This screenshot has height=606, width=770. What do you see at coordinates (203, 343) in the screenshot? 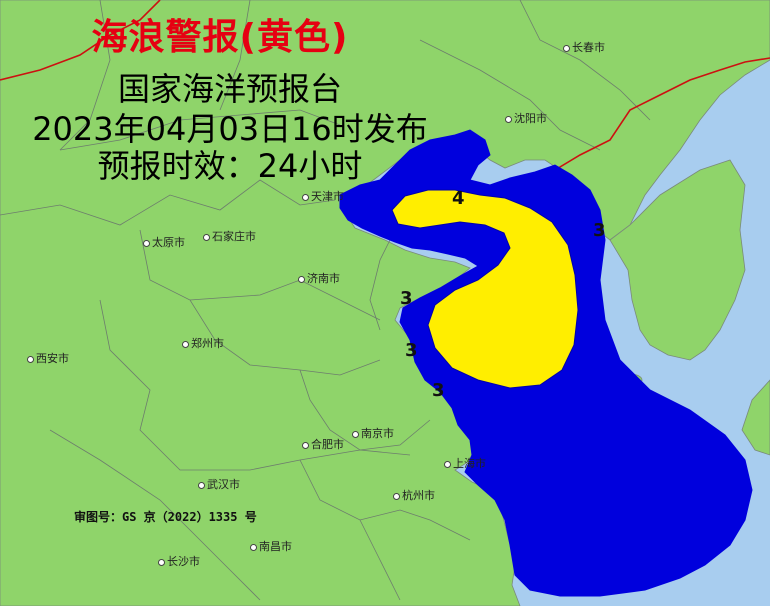
I see `city-label-zhengzhou: 郑州市` at bounding box center [203, 343].